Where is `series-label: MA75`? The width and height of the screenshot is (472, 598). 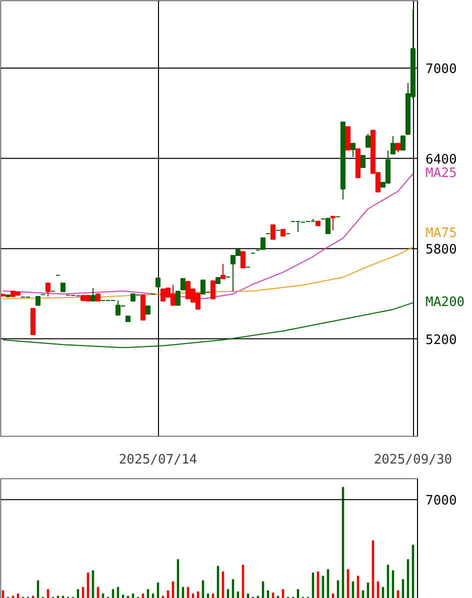 series-label: MA75 is located at coordinates (441, 233).